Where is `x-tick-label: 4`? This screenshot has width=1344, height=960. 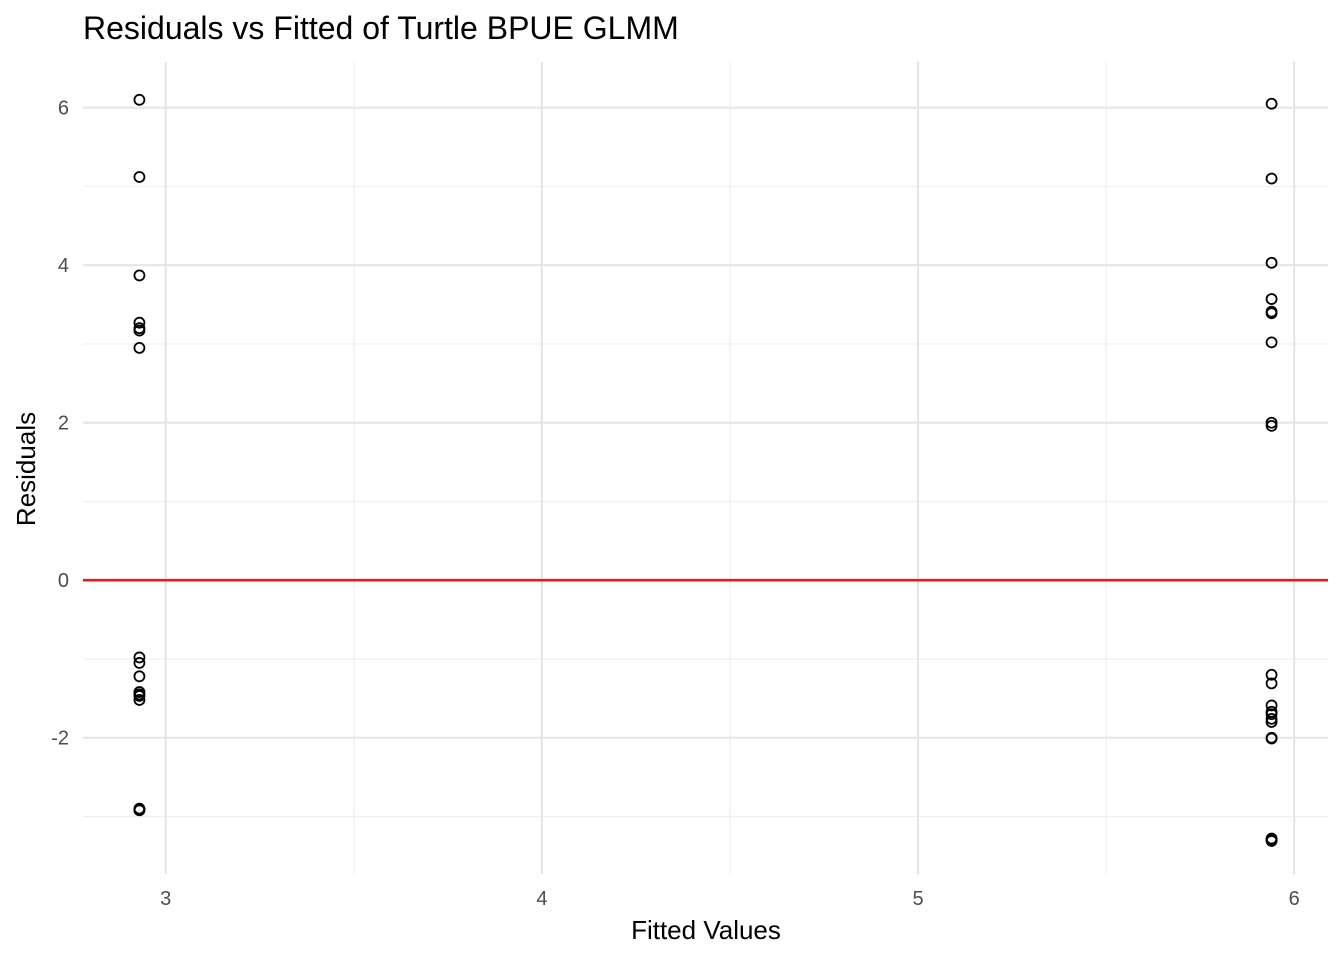 x-tick-label: 4 is located at coordinates (541, 899).